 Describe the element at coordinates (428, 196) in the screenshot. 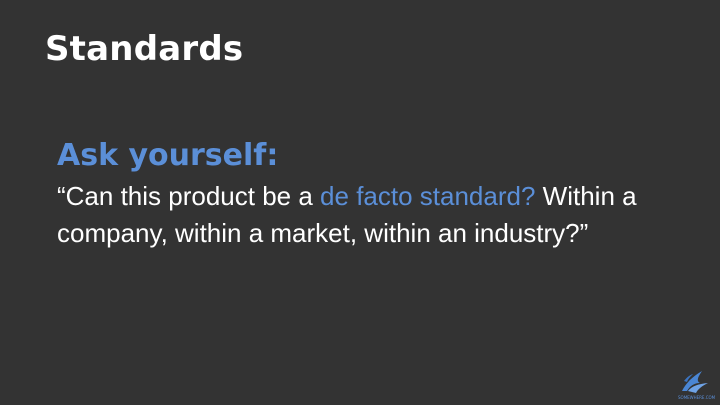

I see `quote-highlight: de facto standard?` at that location.